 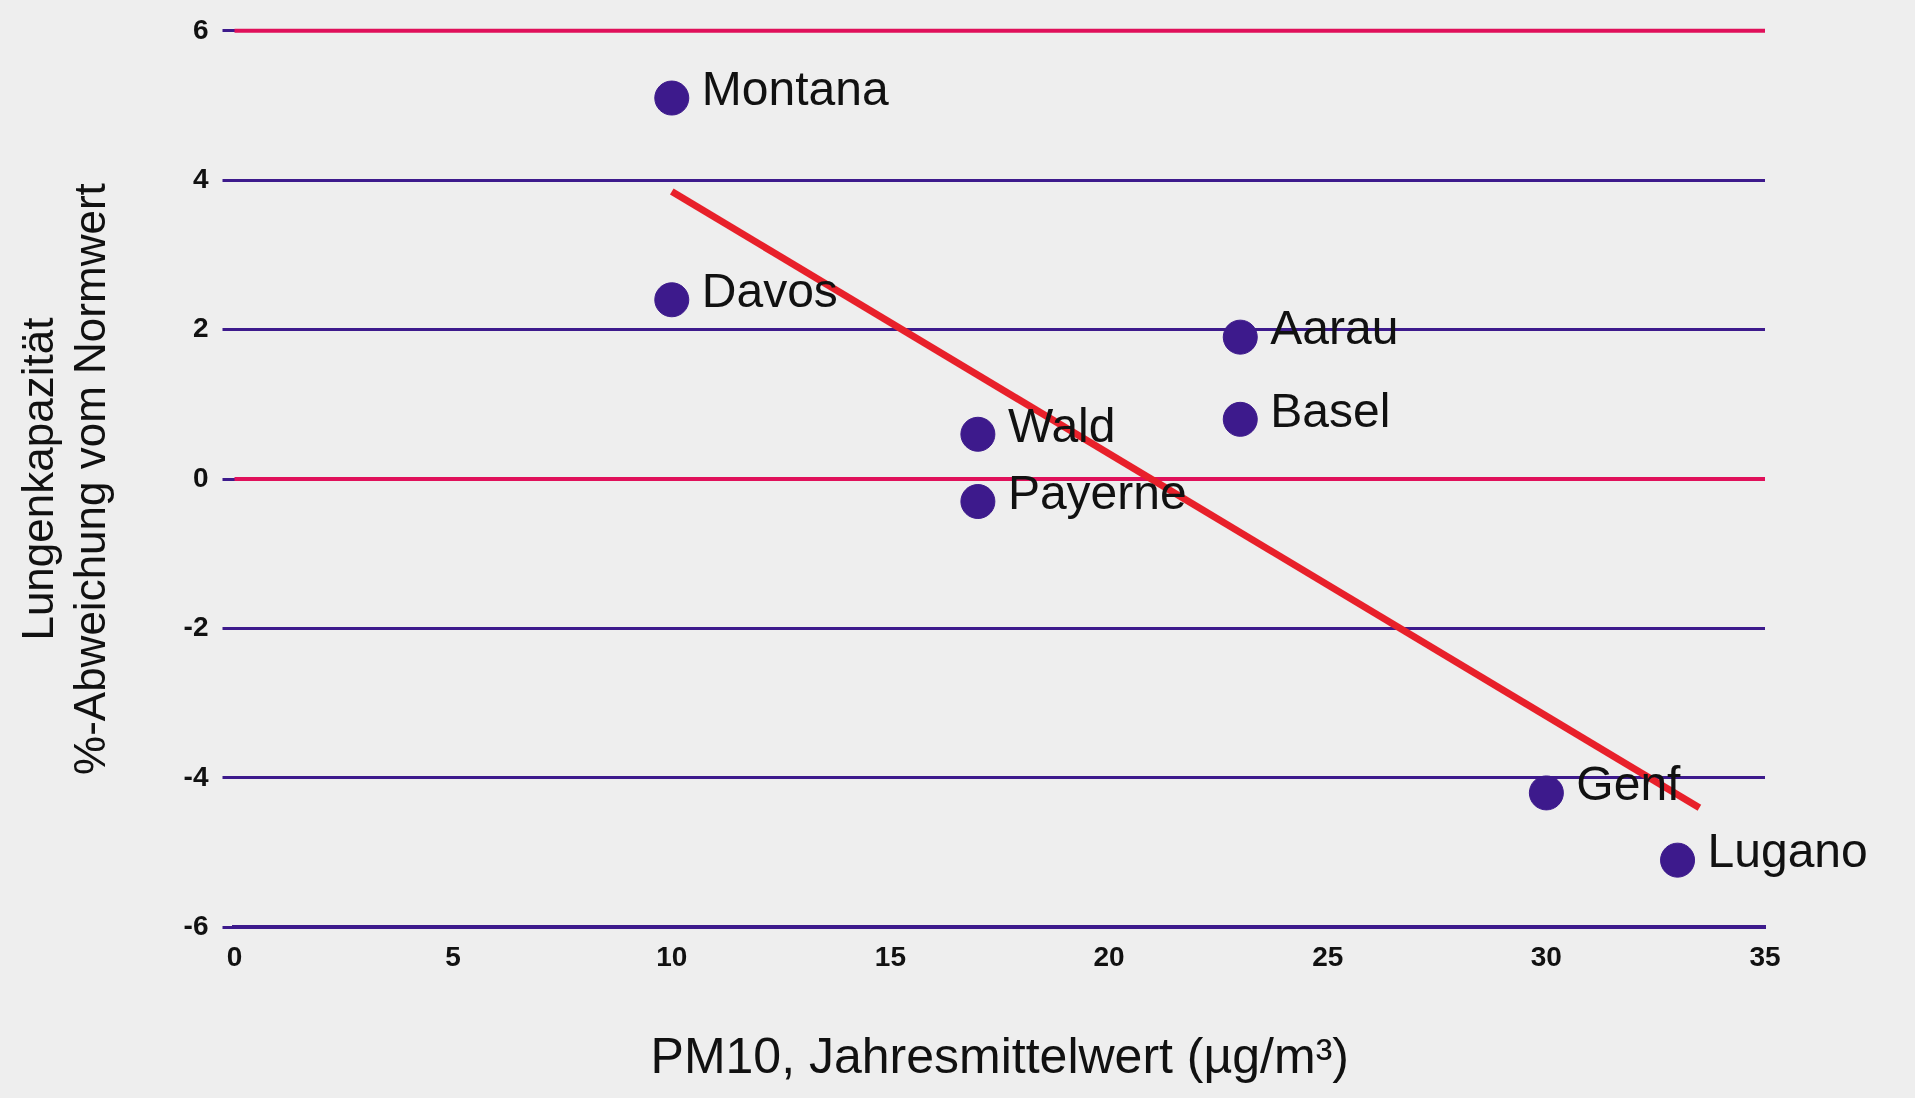 I want to click on y-tick-label: 6, so click(x=200, y=29).